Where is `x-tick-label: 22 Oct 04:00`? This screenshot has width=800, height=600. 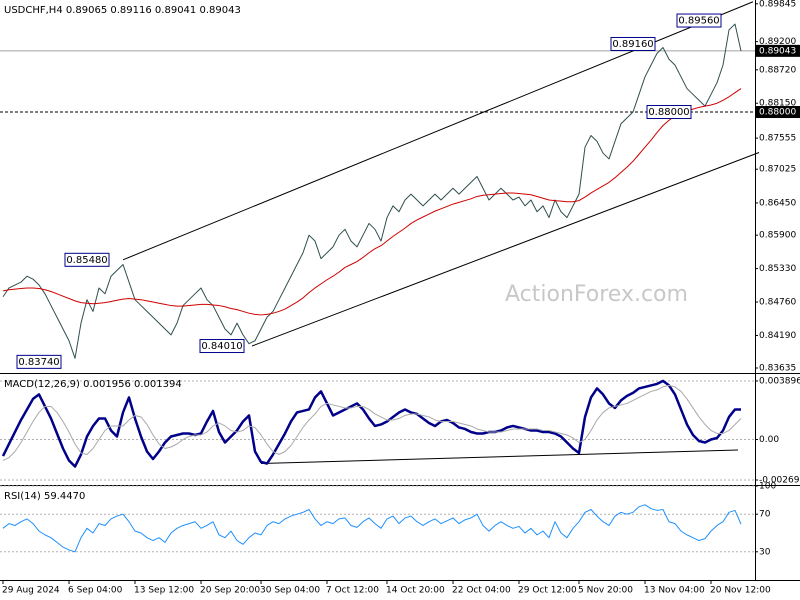 x-tick-label: 22 Oct 04:00 is located at coordinates (481, 591).